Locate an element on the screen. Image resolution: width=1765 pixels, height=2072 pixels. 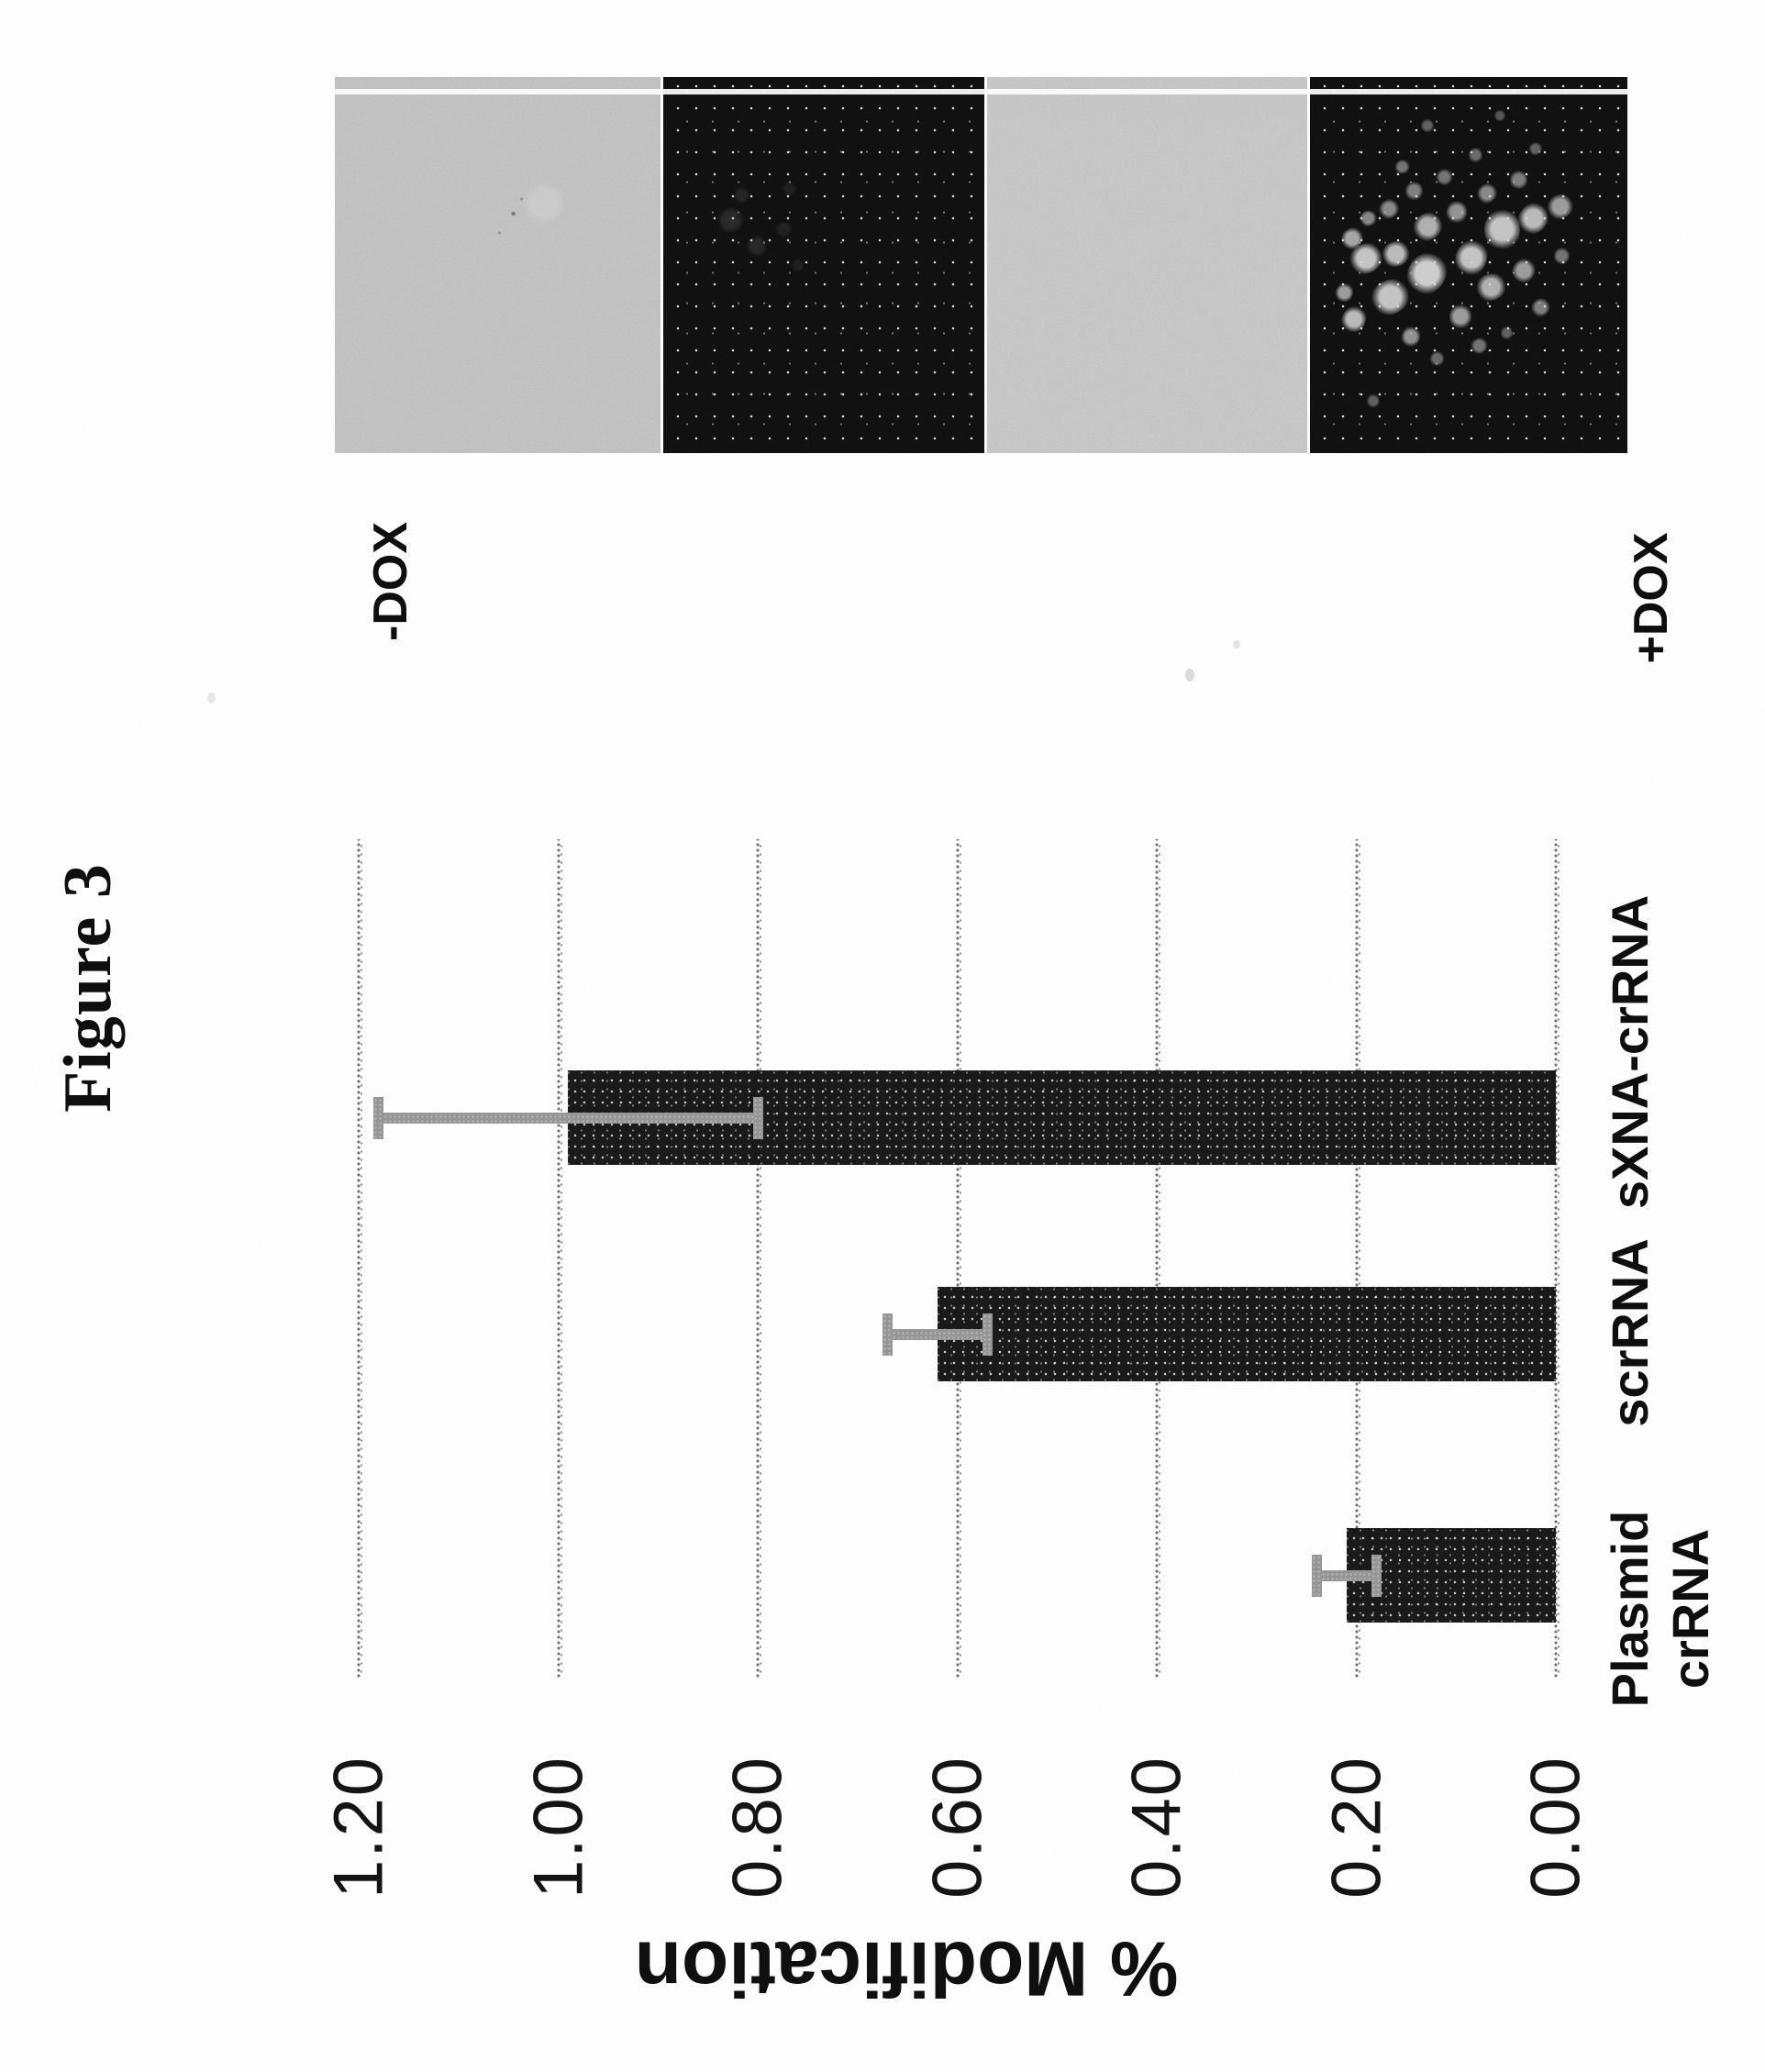
micrograph-brightfield-plus-dox is located at coordinates (1147, 265).